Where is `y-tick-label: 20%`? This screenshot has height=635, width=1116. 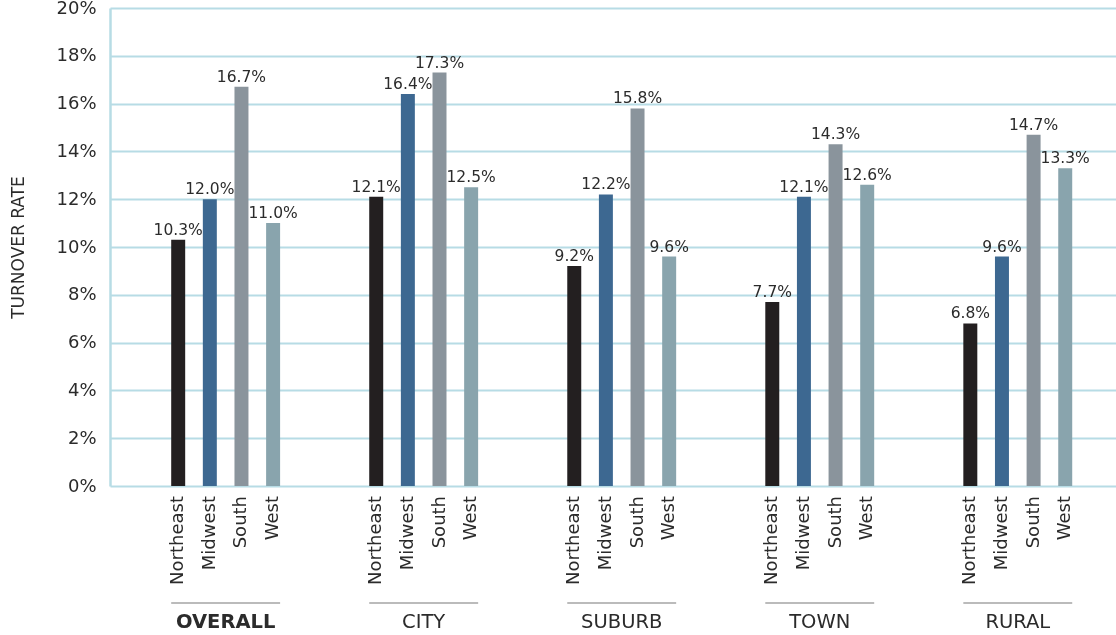 y-tick-label: 20% is located at coordinates (76, 9).